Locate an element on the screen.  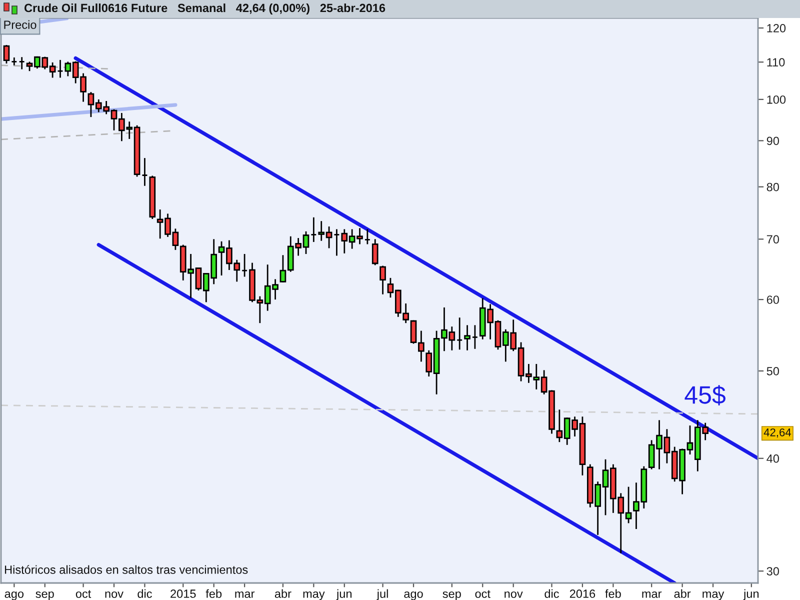
y-axis-title: Precio is located at coordinates (20, 24).